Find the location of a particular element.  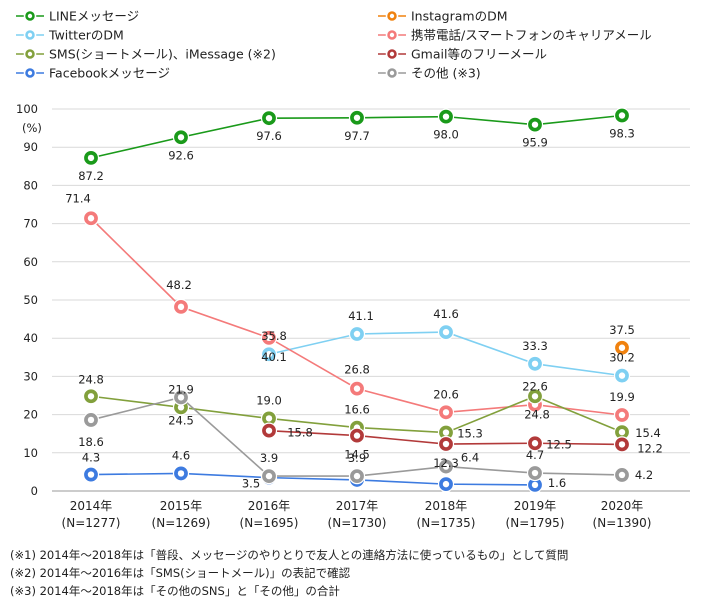

x-tick-label: 2019年 is located at coordinates (535, 506).